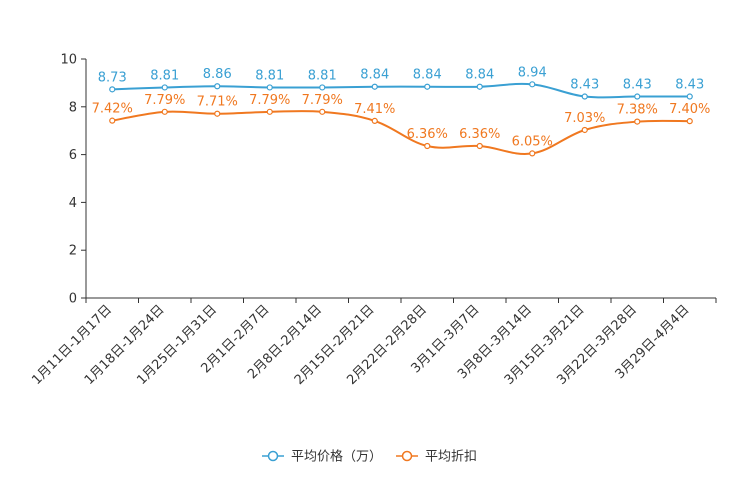  I want to click on data-label: 8.73, so click(112, 77).